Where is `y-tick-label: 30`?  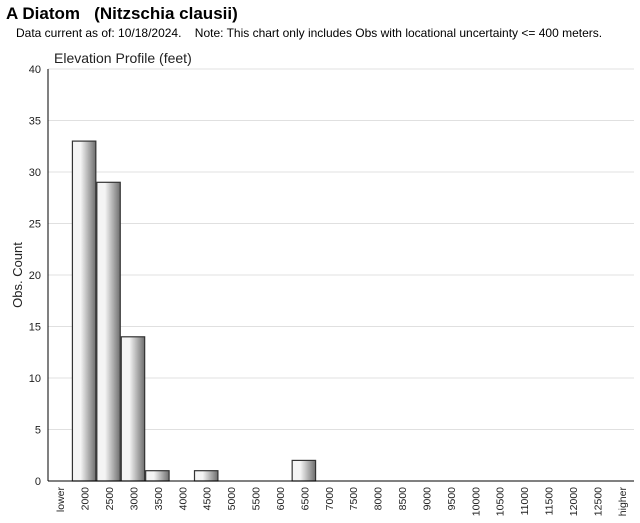 y-tick-label: 30 is located at coordinates (35, 173).